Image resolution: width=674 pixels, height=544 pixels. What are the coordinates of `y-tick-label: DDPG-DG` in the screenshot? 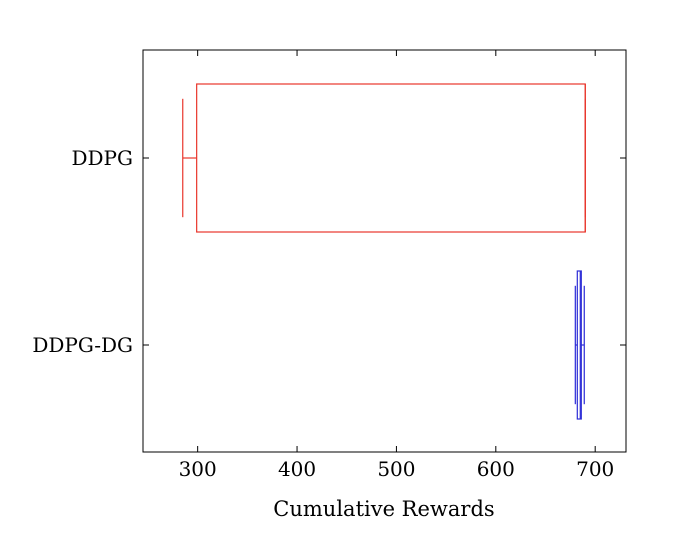 It's located at (82, 345).